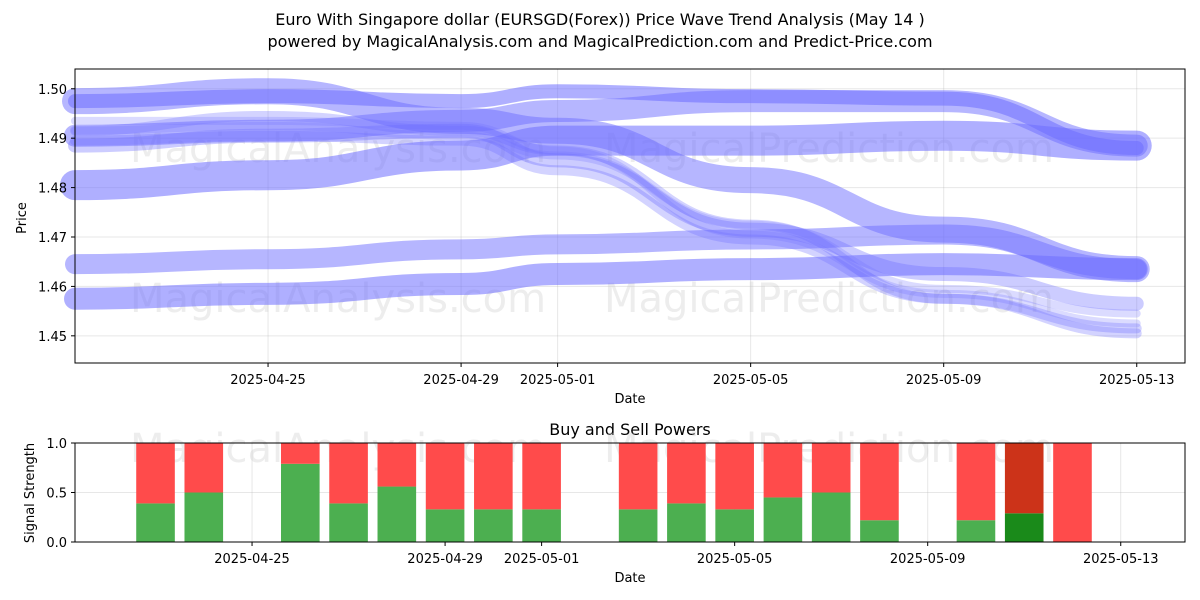 This screenshot has width=1200, height=600. Describe the element at coordinates (829, 299) in the screenshot. I see `watermark-prediction-2: MagicalPrediction.com` at that location.